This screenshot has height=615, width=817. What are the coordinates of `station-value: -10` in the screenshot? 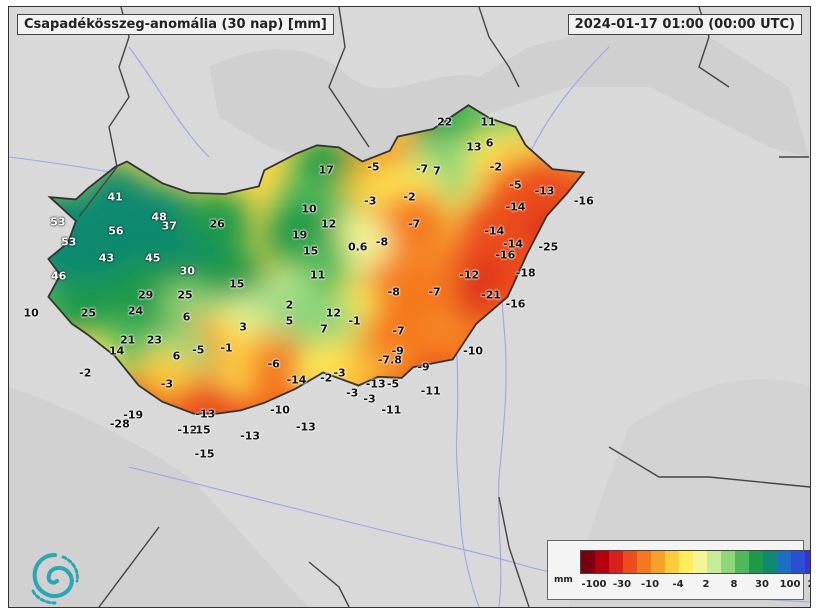 It's located at (473, 351).